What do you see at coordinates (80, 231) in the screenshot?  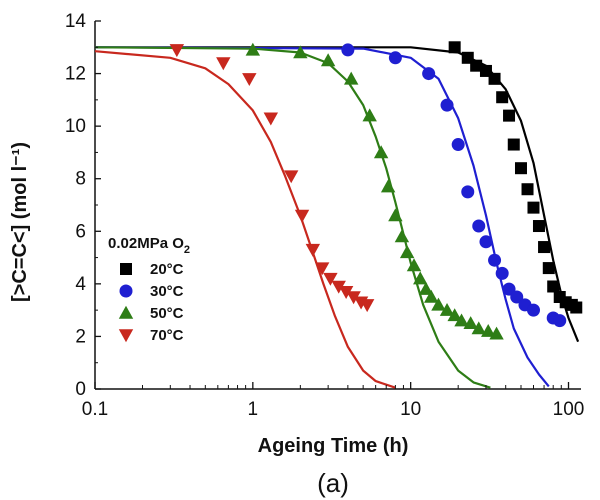 I see `y-tick-label: 6` at bounding box center [80, 231].